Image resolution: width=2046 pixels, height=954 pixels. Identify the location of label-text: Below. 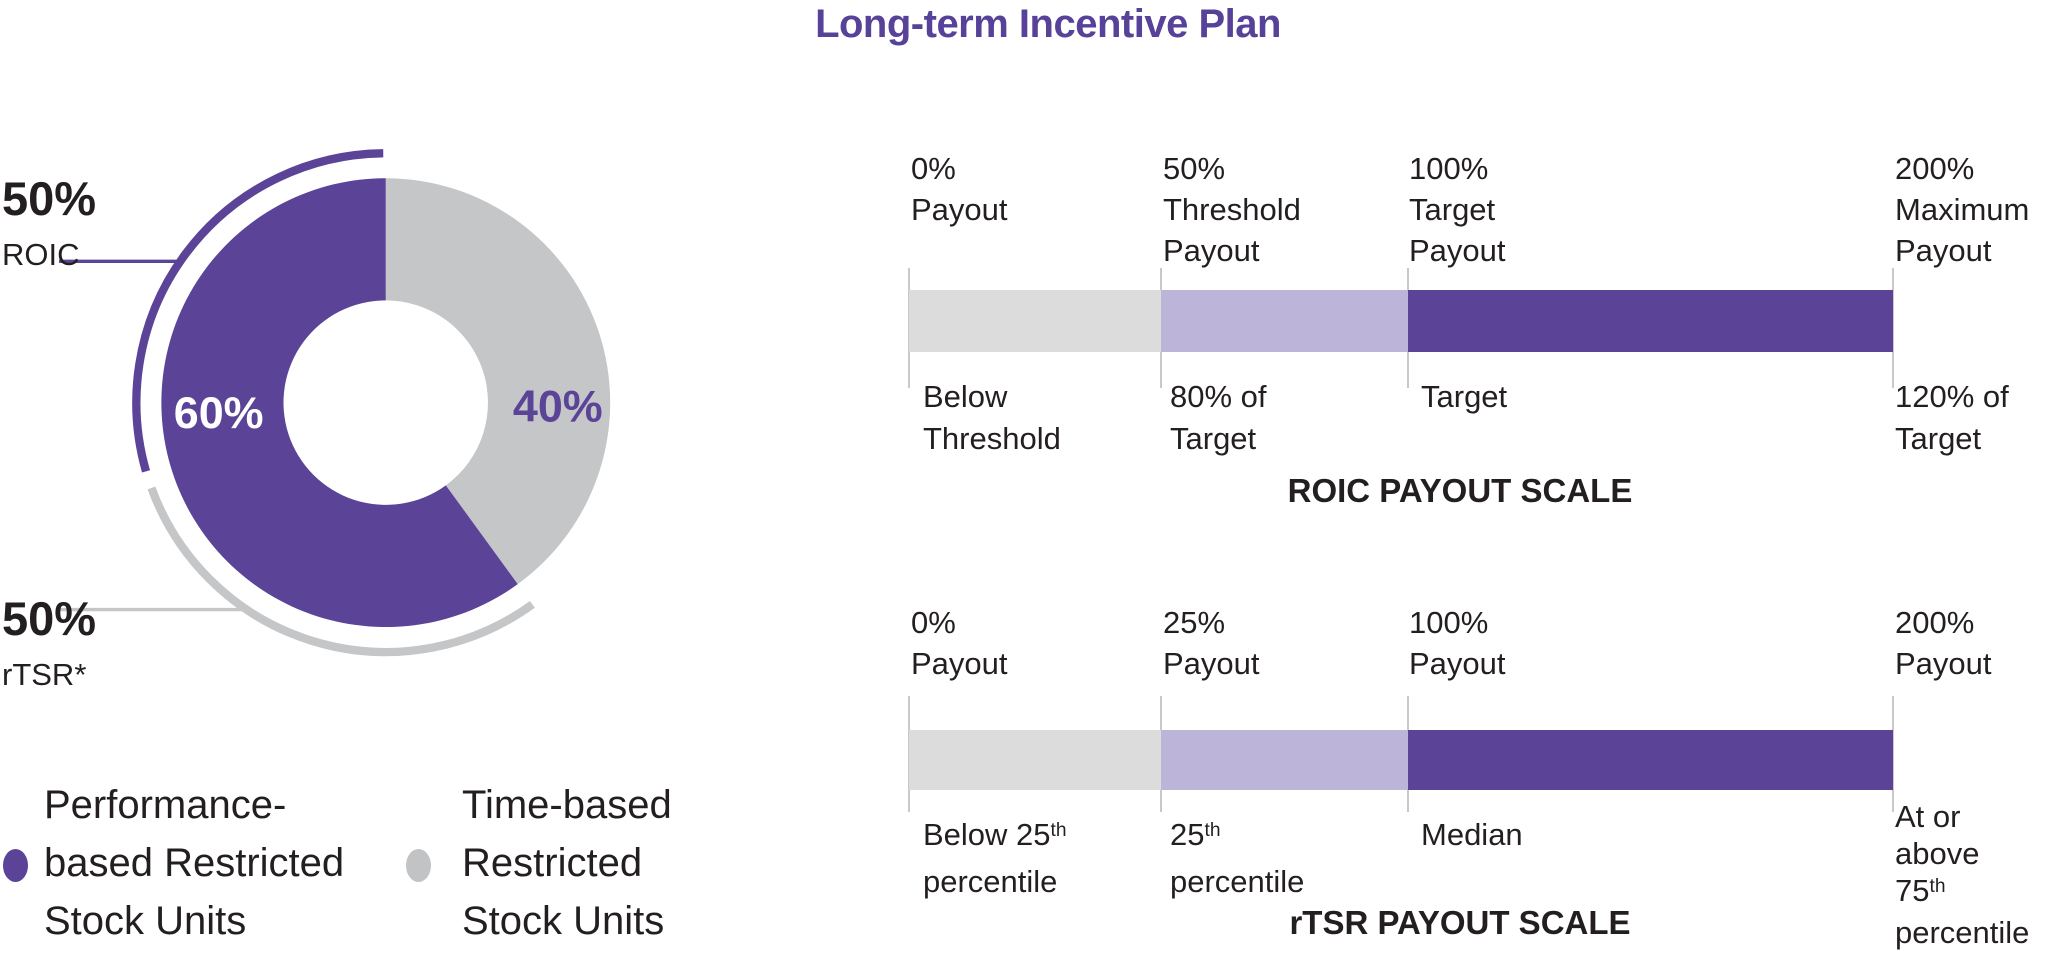
(965, 396).